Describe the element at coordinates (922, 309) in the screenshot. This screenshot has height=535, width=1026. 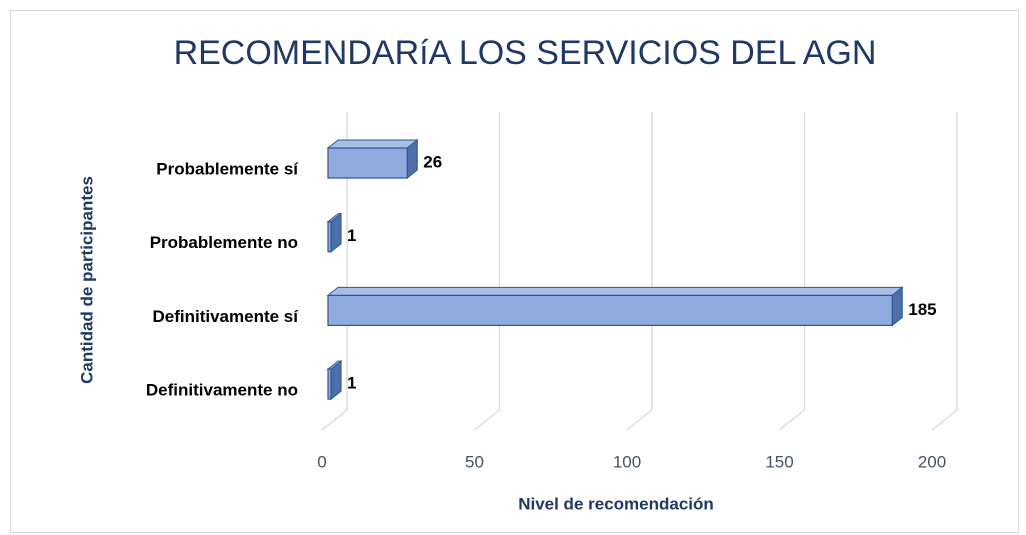
I see `data-label: 185` at that location.